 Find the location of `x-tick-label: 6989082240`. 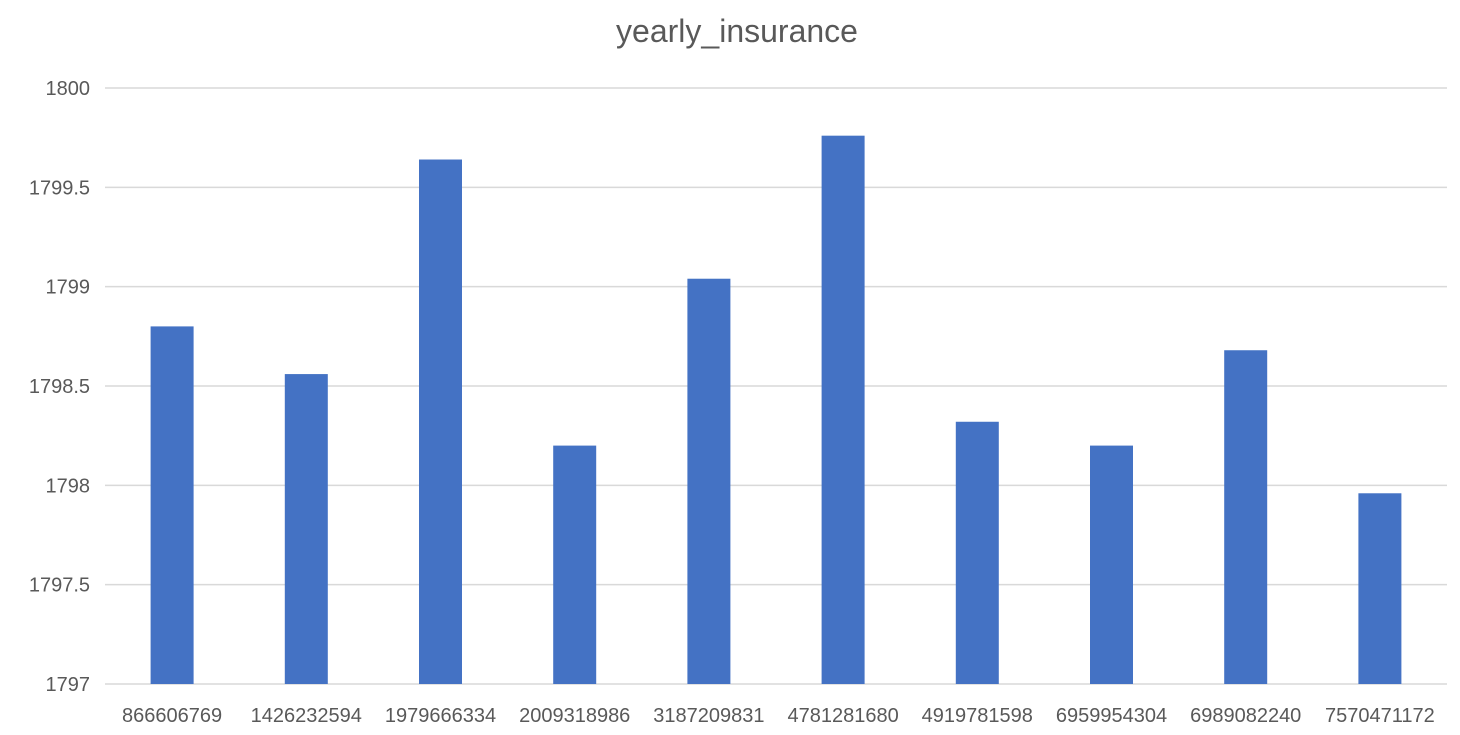

x-tick-label: 6989082240 is located at coordinates (1245, 716).